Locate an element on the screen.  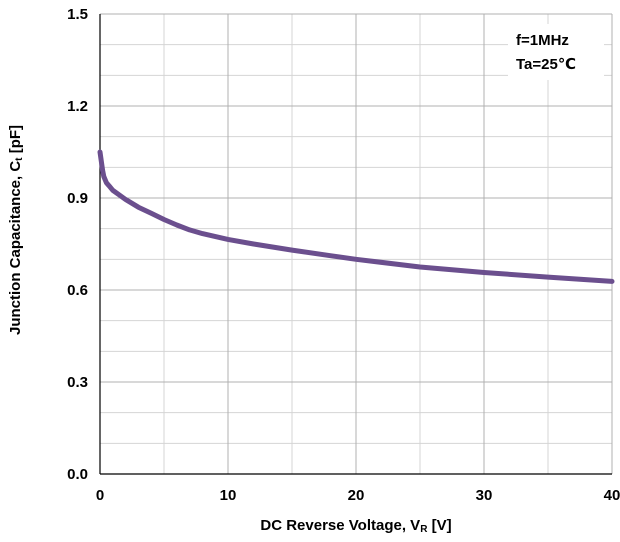
y-tick-label: 0.0 is located at coordinates (77, 474).